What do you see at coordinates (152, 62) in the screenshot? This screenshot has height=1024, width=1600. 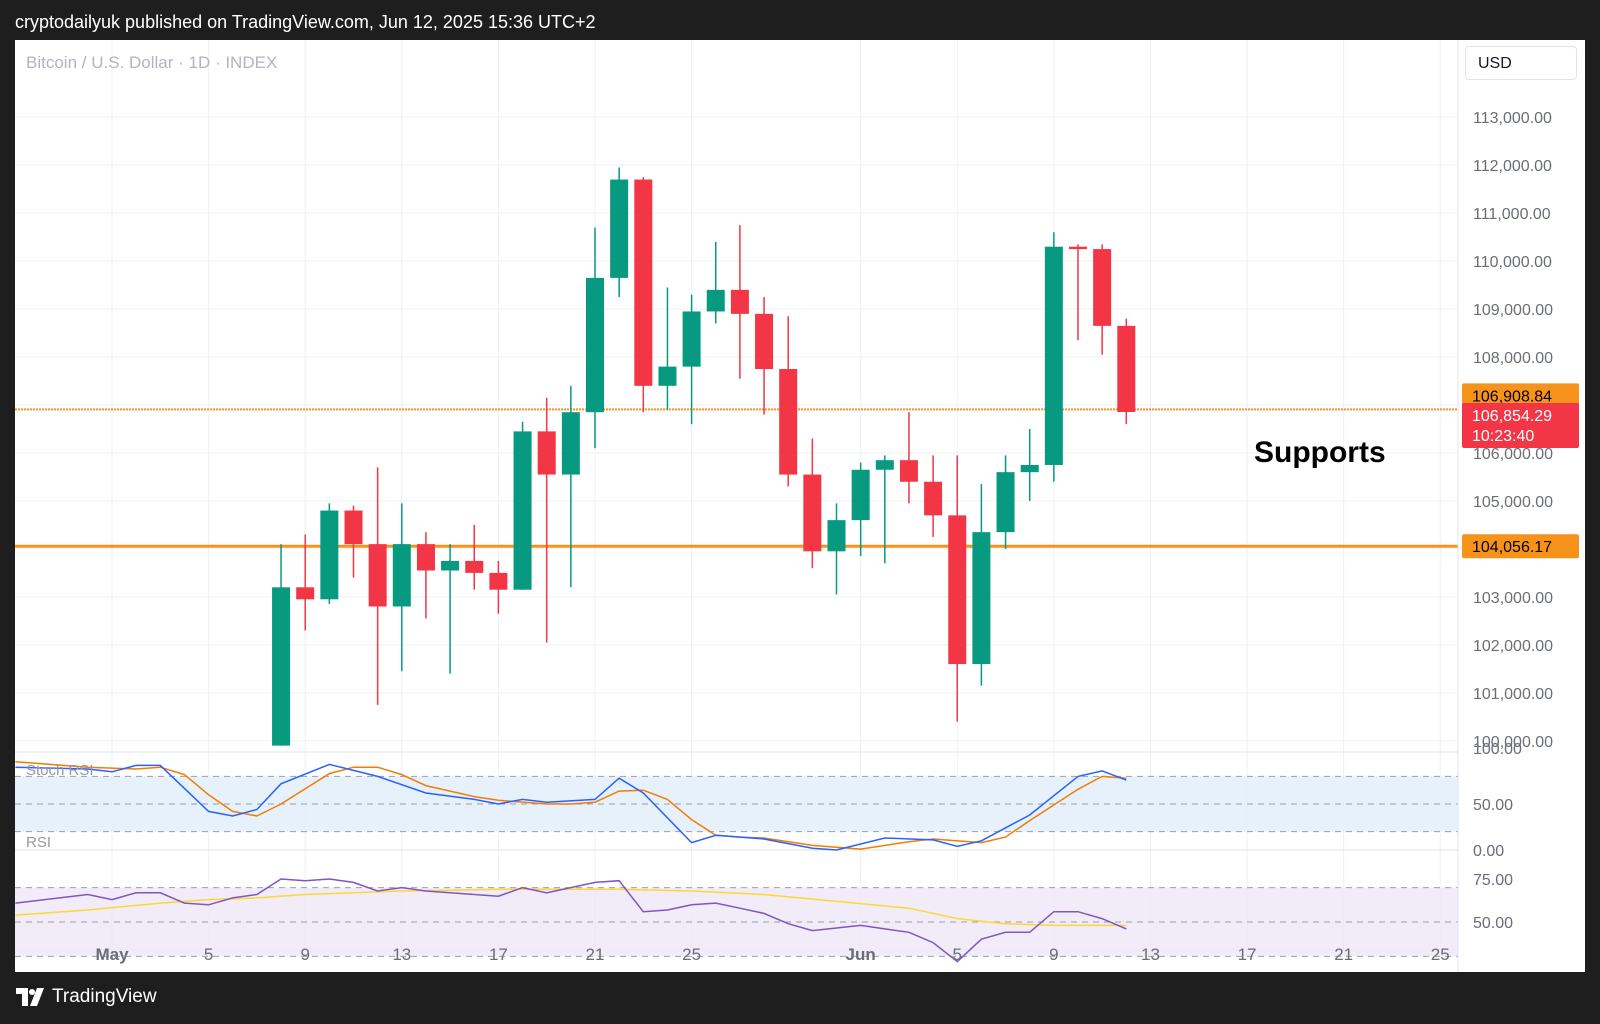 I see `symbol-title: Bitcoin / U.S. Dollar · 1D · INDEX` at bounding box center [152, 62].